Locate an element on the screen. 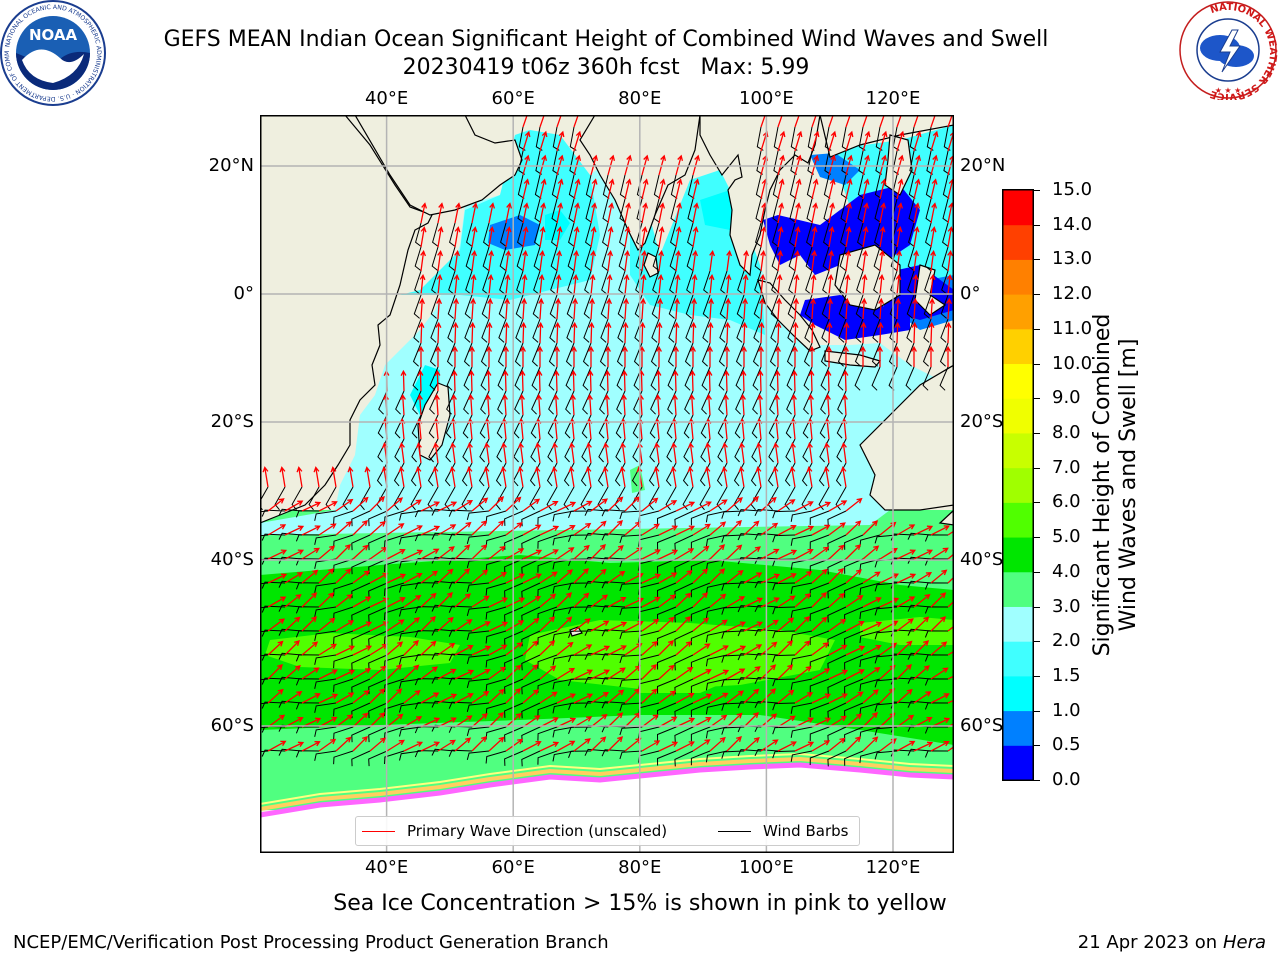 The height and width of the screenshot is (960, 1280). colorbar-segment is located at coordinates (1018, 659).